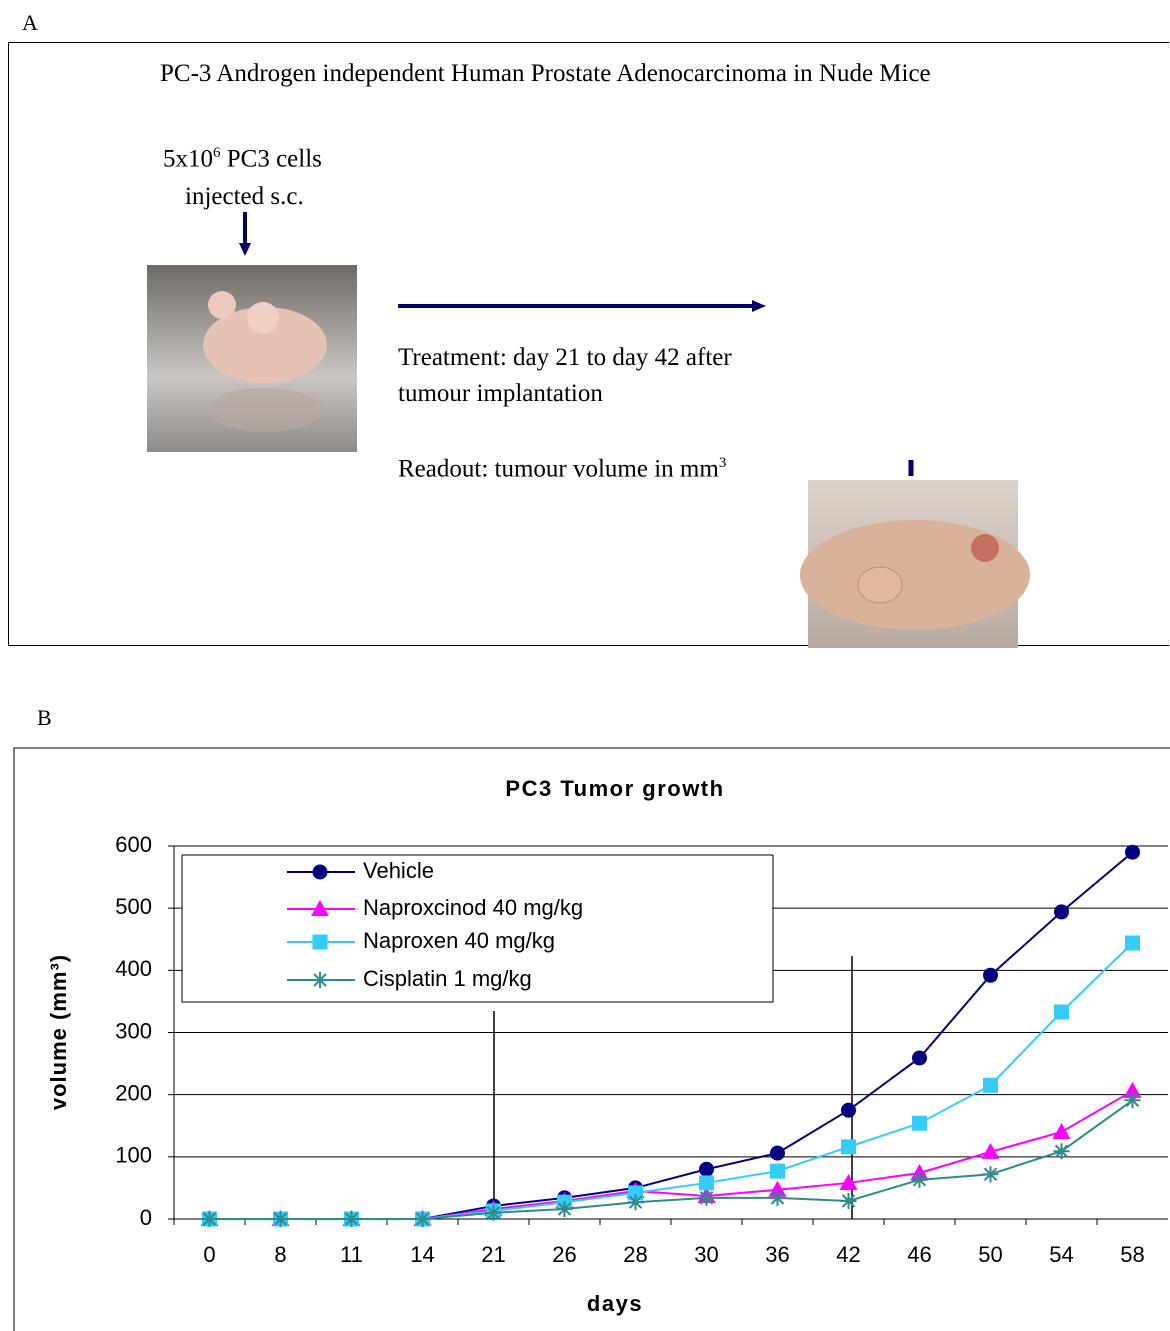 Image resolution: width=1170 pixels, height=1331 pixels. What do you see at coordinates (398, 870) in the screenshot?
I see `legend-label: Vehicle` at bounding box center [398, 870].